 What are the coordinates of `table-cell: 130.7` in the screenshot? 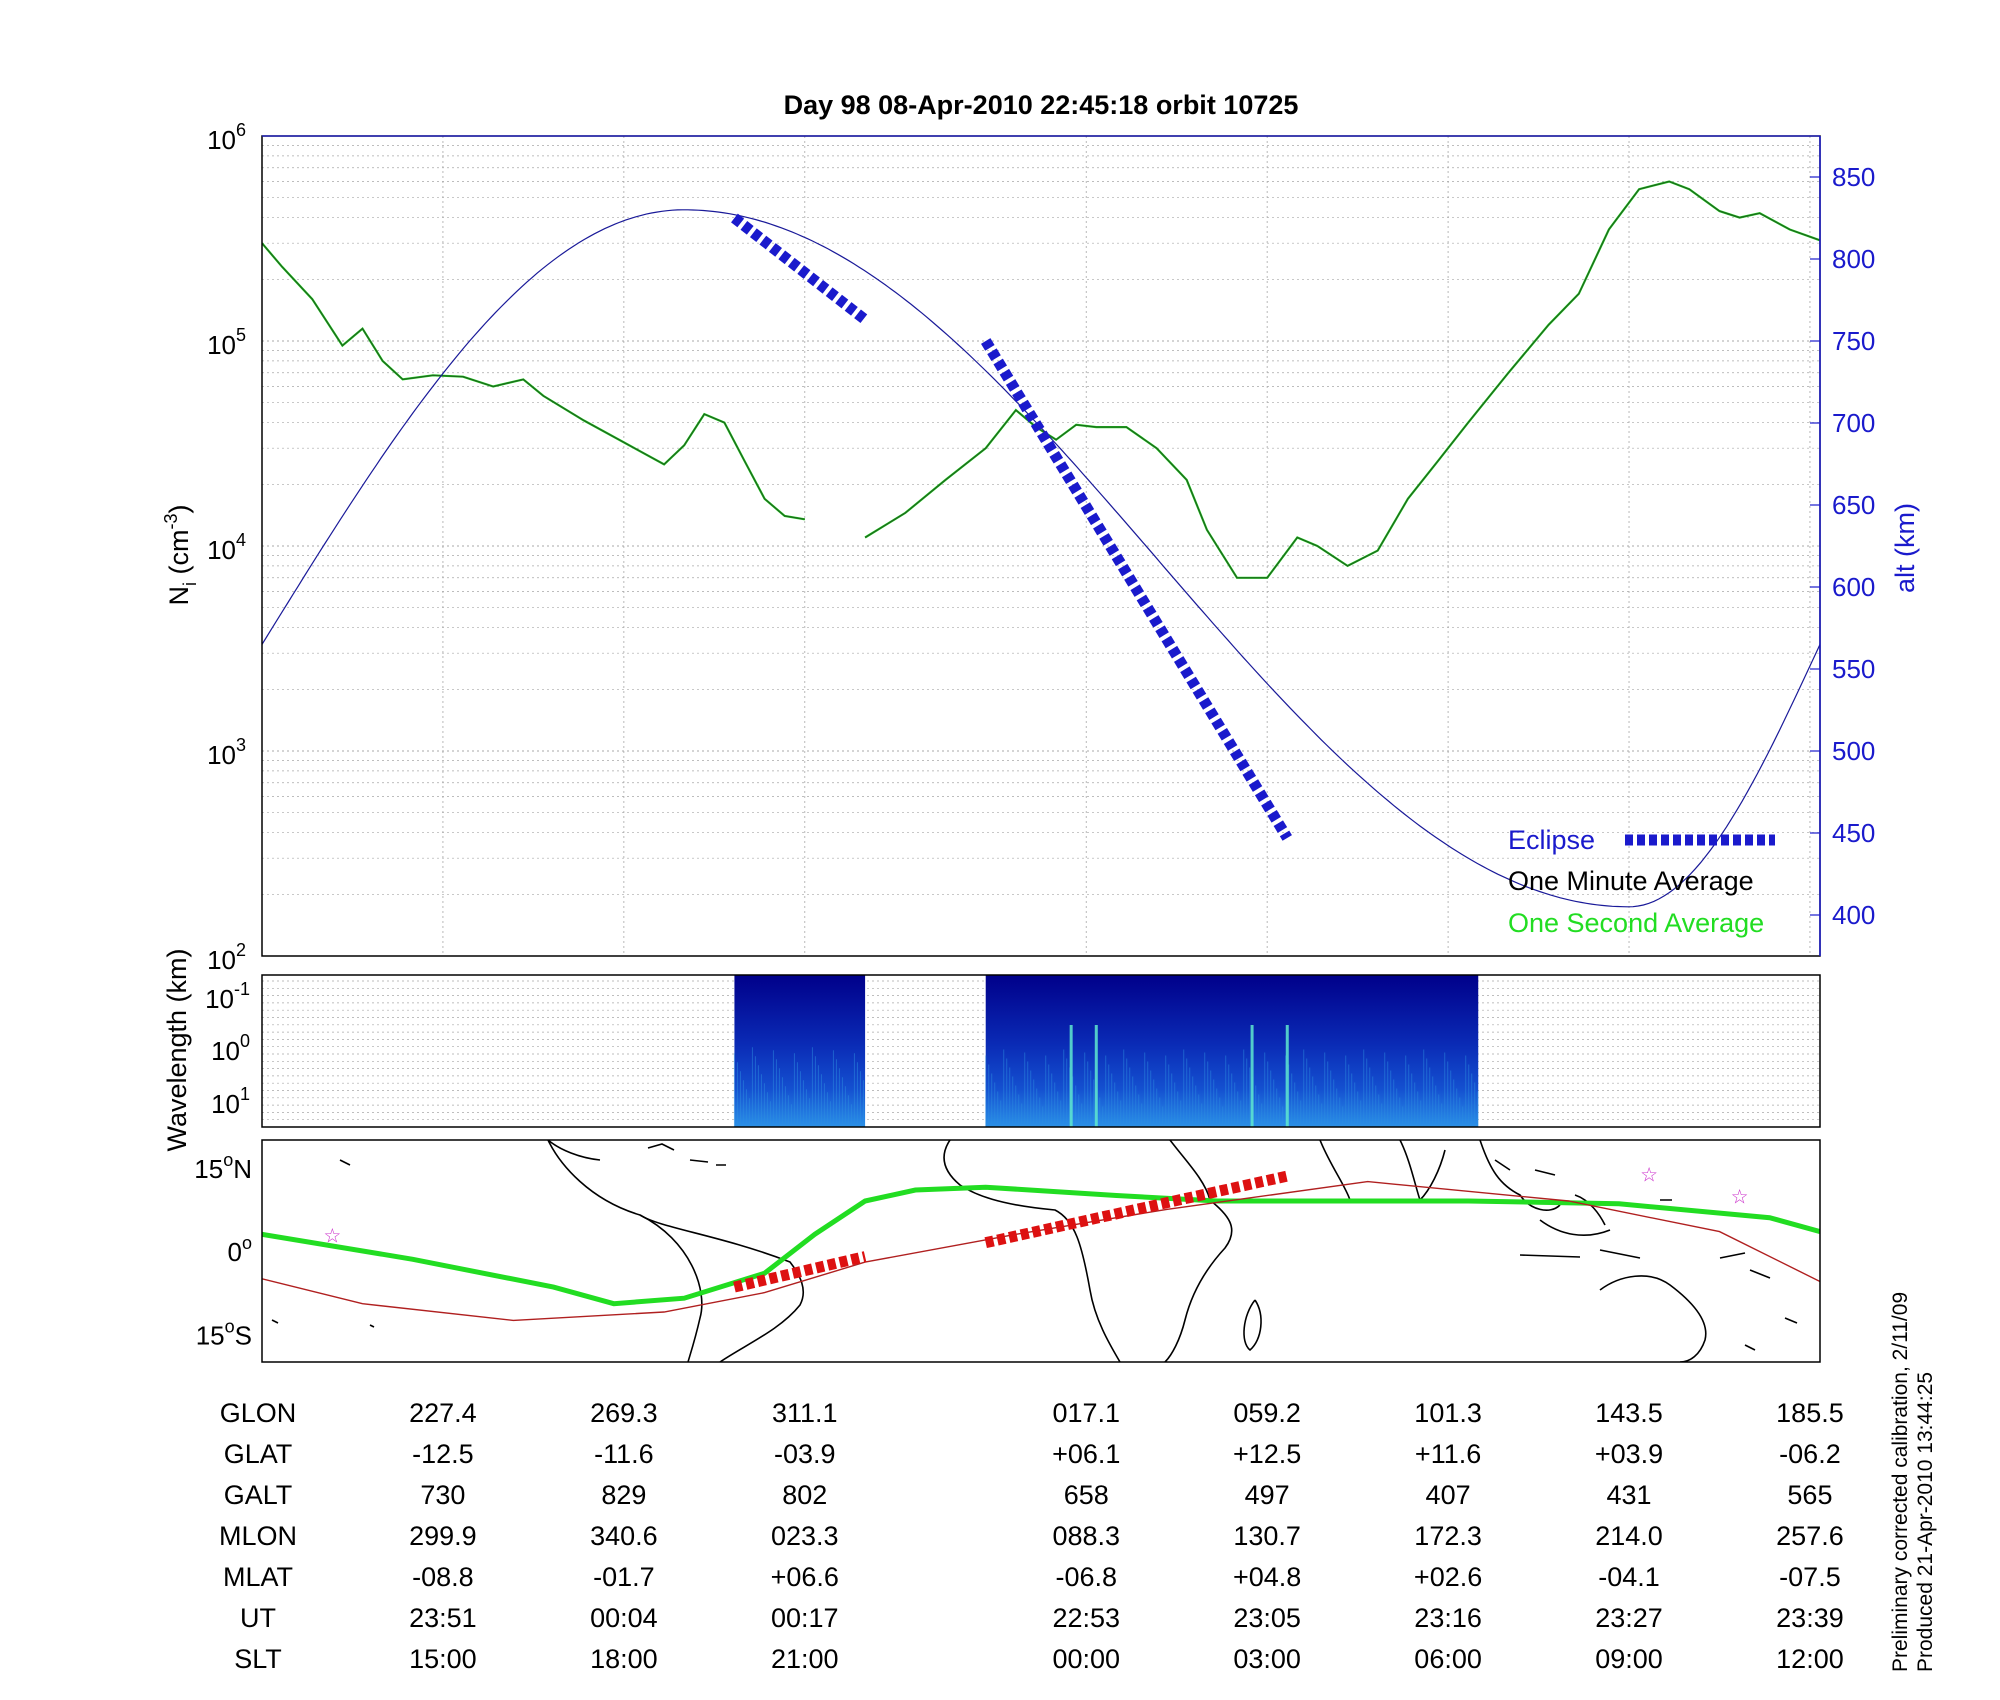 It's located at (1267, 1536).